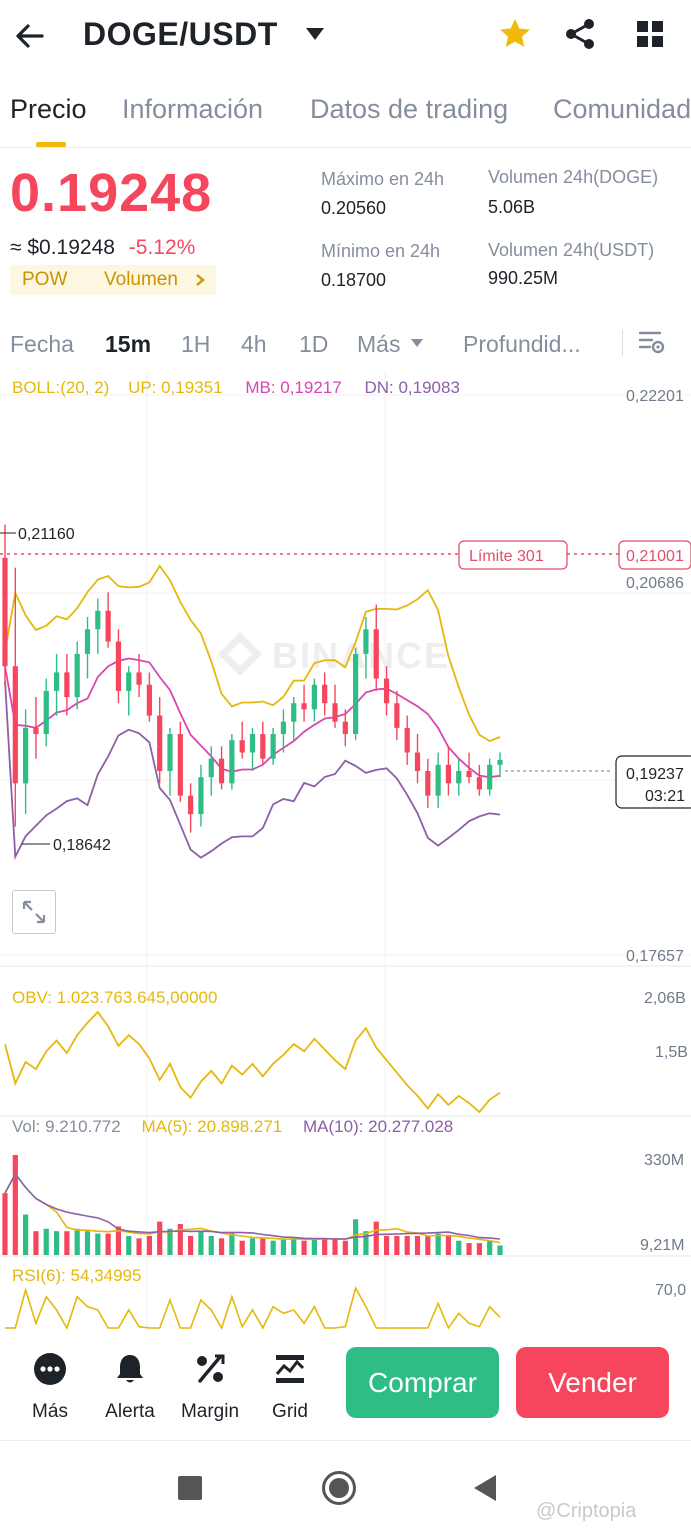  What do you see at coordinates (665, 998) in the screenshot?
I see `obv-axis-top: 2,06B` at bounding box center [665, 998].